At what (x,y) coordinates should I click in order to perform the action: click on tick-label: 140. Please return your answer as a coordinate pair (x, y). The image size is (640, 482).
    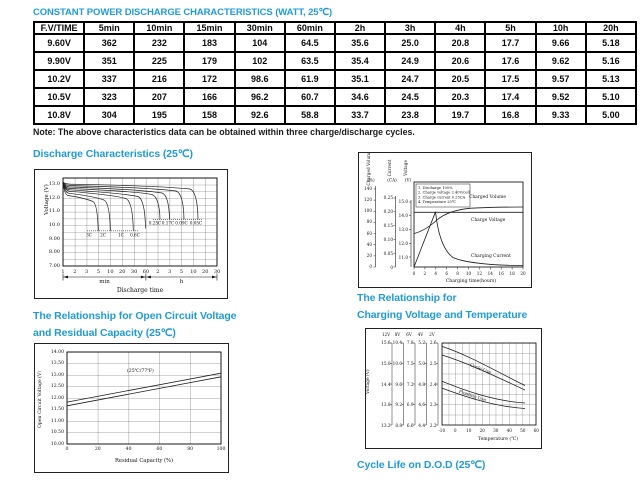
    Looking at the image, I should click on (368, 188).